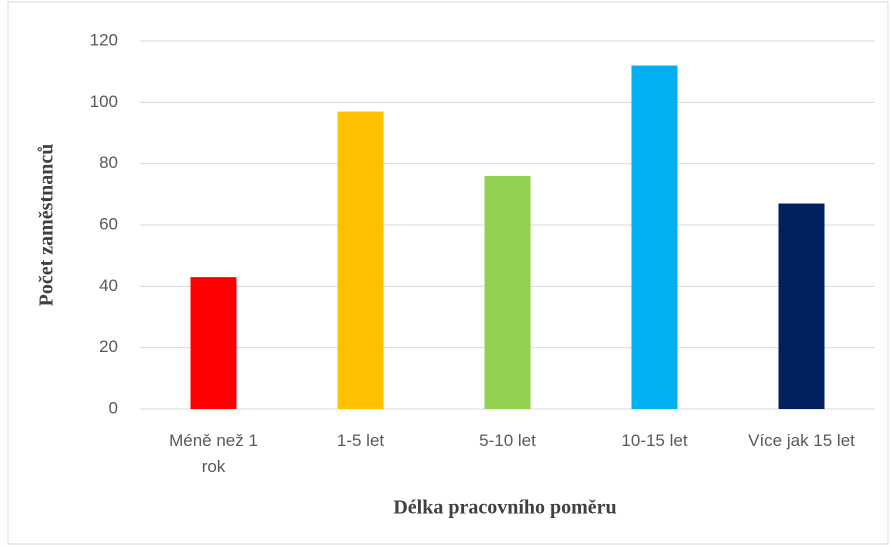  Describe the element at coordinates (108, 285) in the screenshot. I see `y-tick-label: 40` at that location.